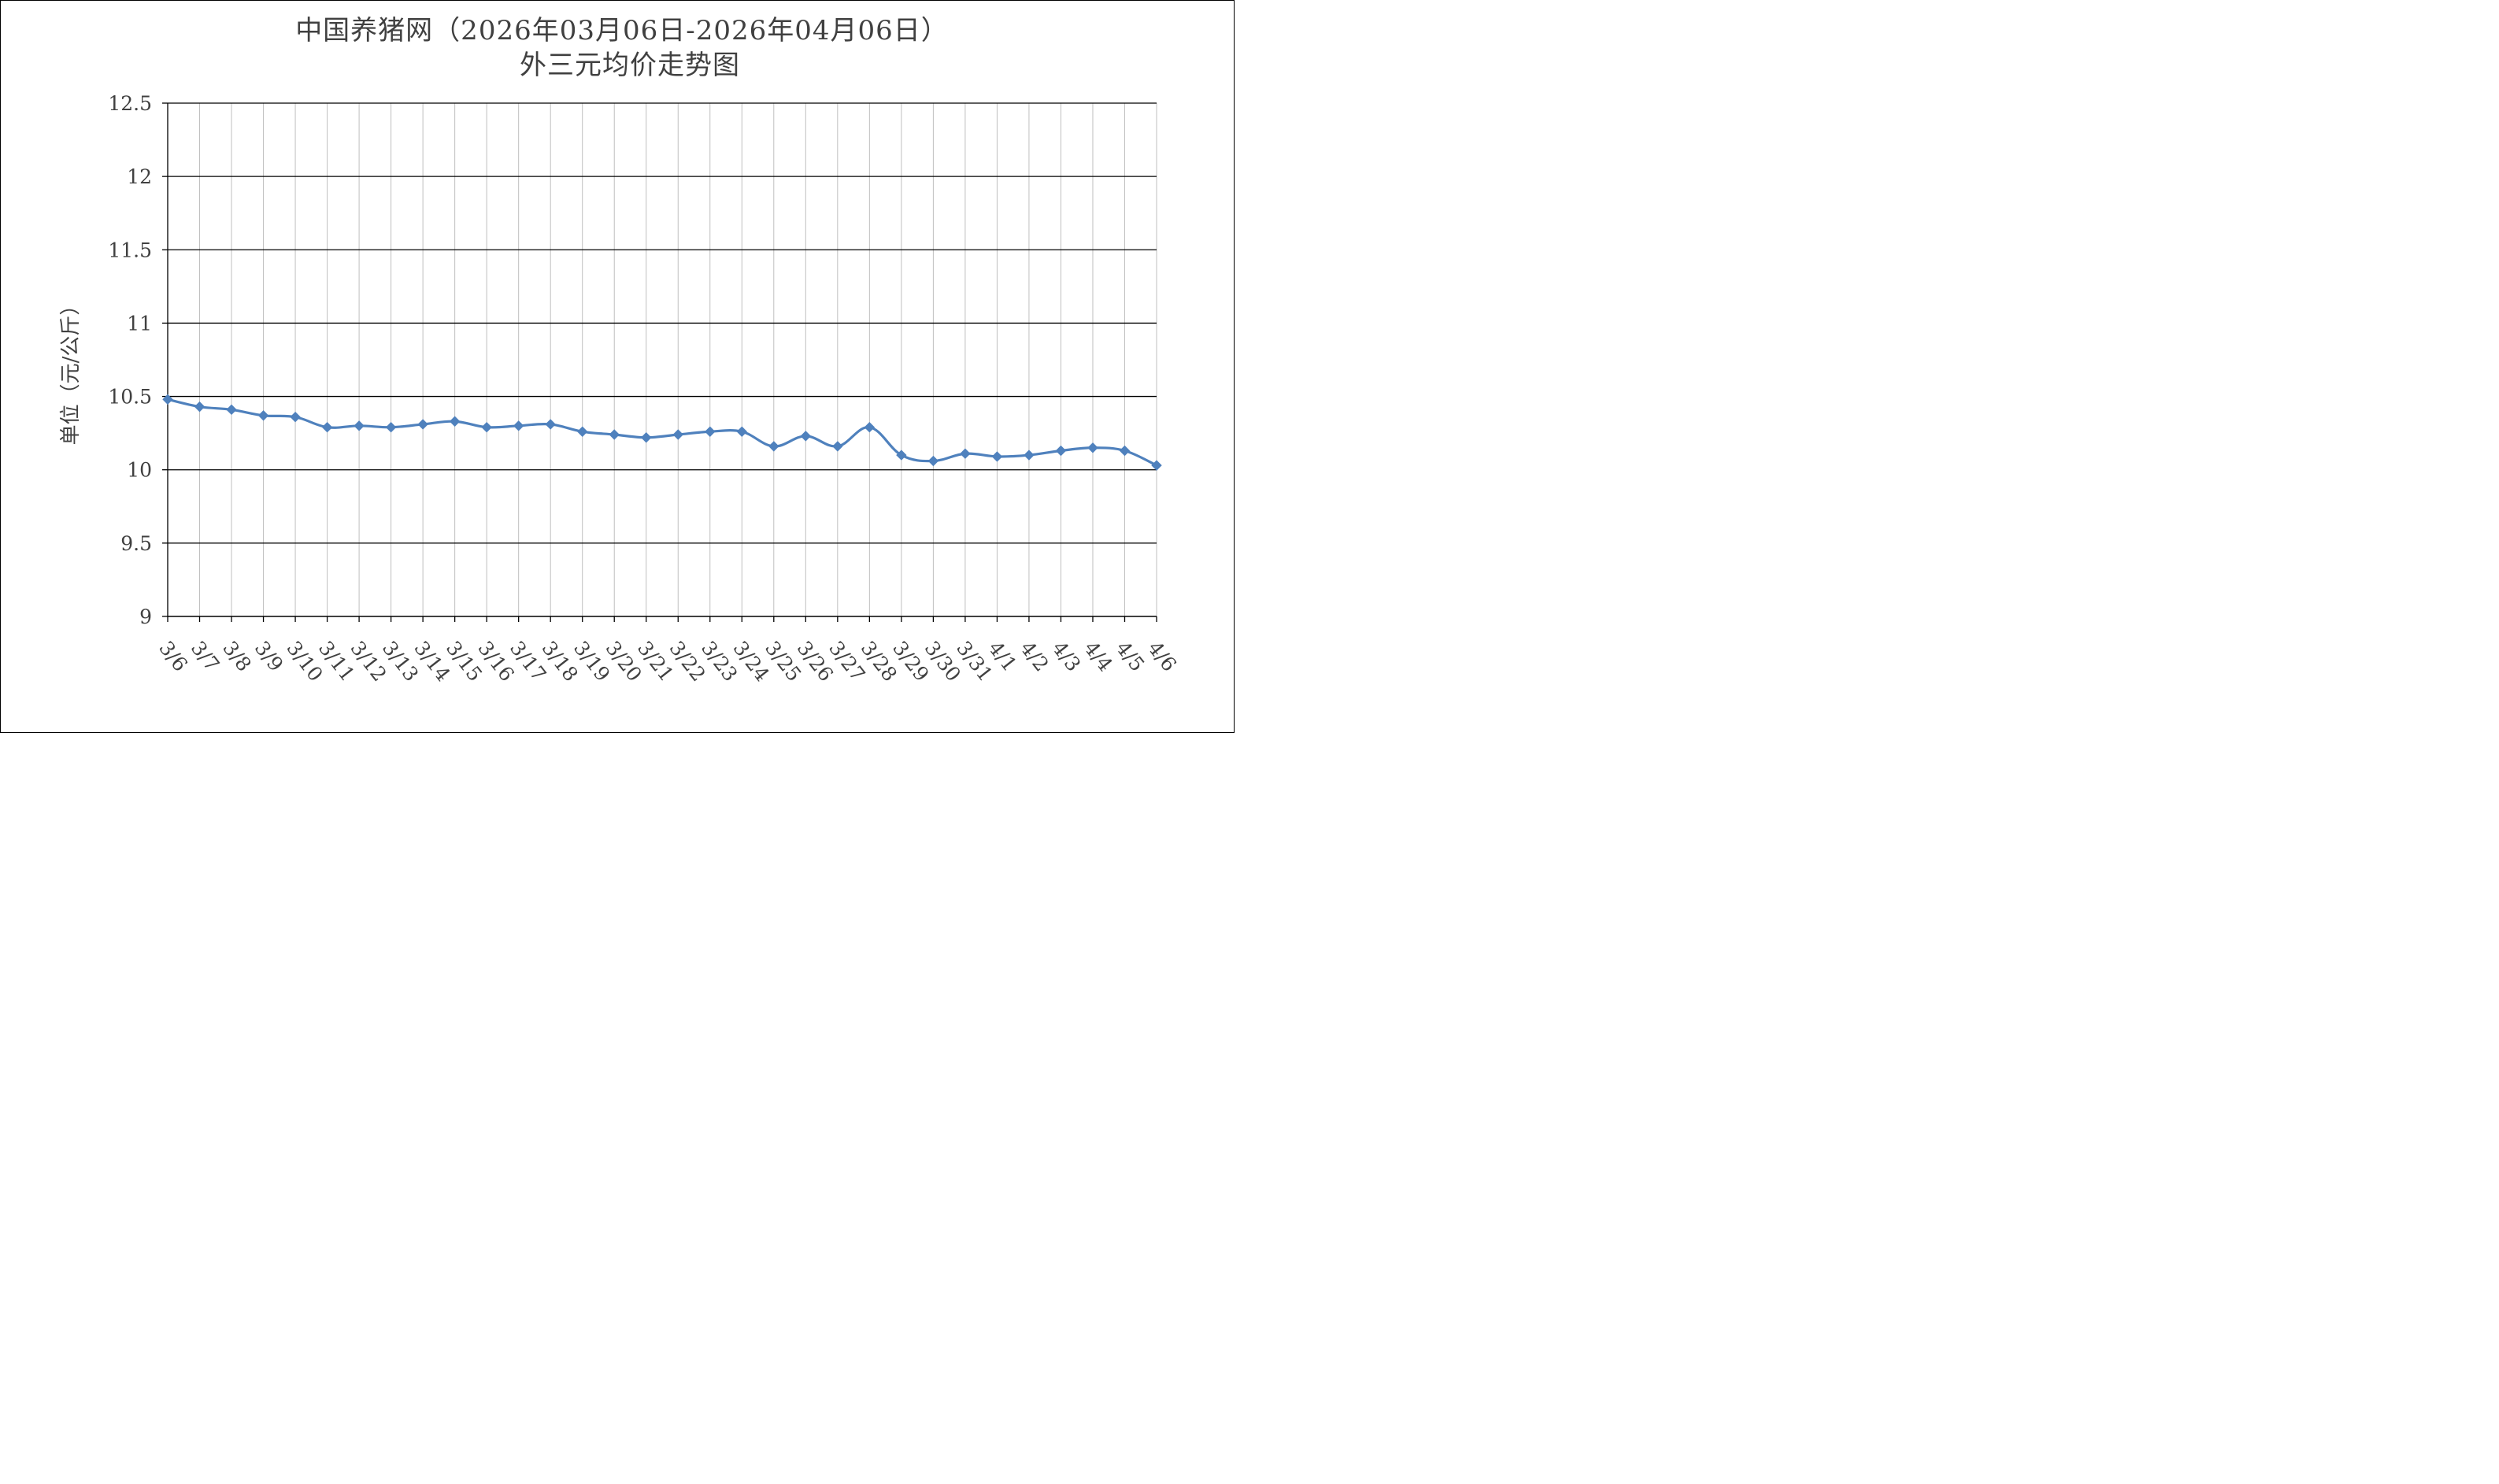 This screenshot has width=2499, height=1484. I want to click on y-tick-labels: 9 9.5 10 10.5 11 11.5 12 12.5, so click(130, 360).